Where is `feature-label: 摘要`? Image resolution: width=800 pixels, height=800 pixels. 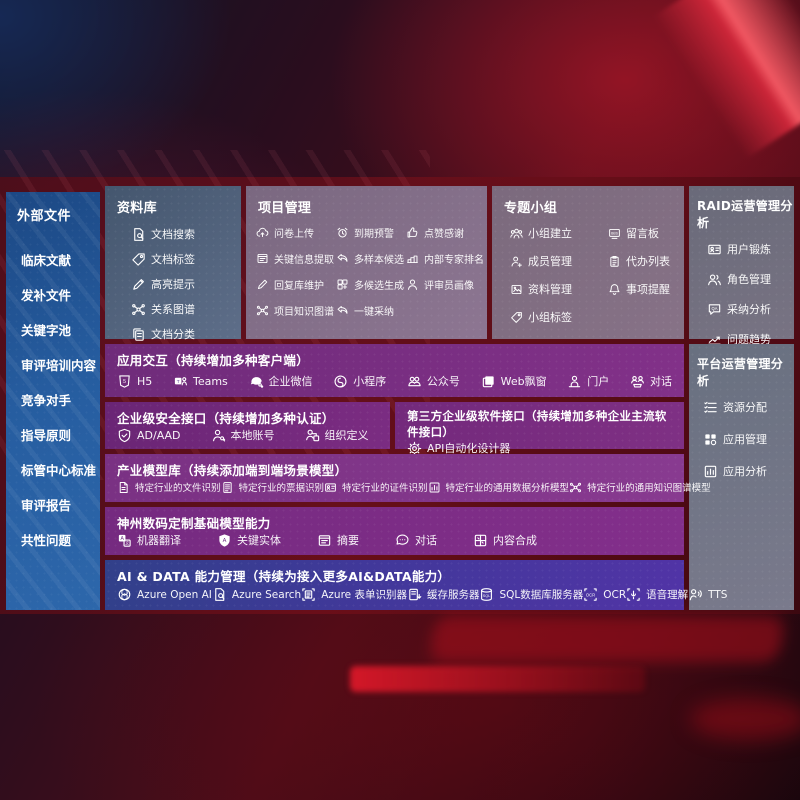
feature-label: 摘要 is located at coordinates (348, 540).